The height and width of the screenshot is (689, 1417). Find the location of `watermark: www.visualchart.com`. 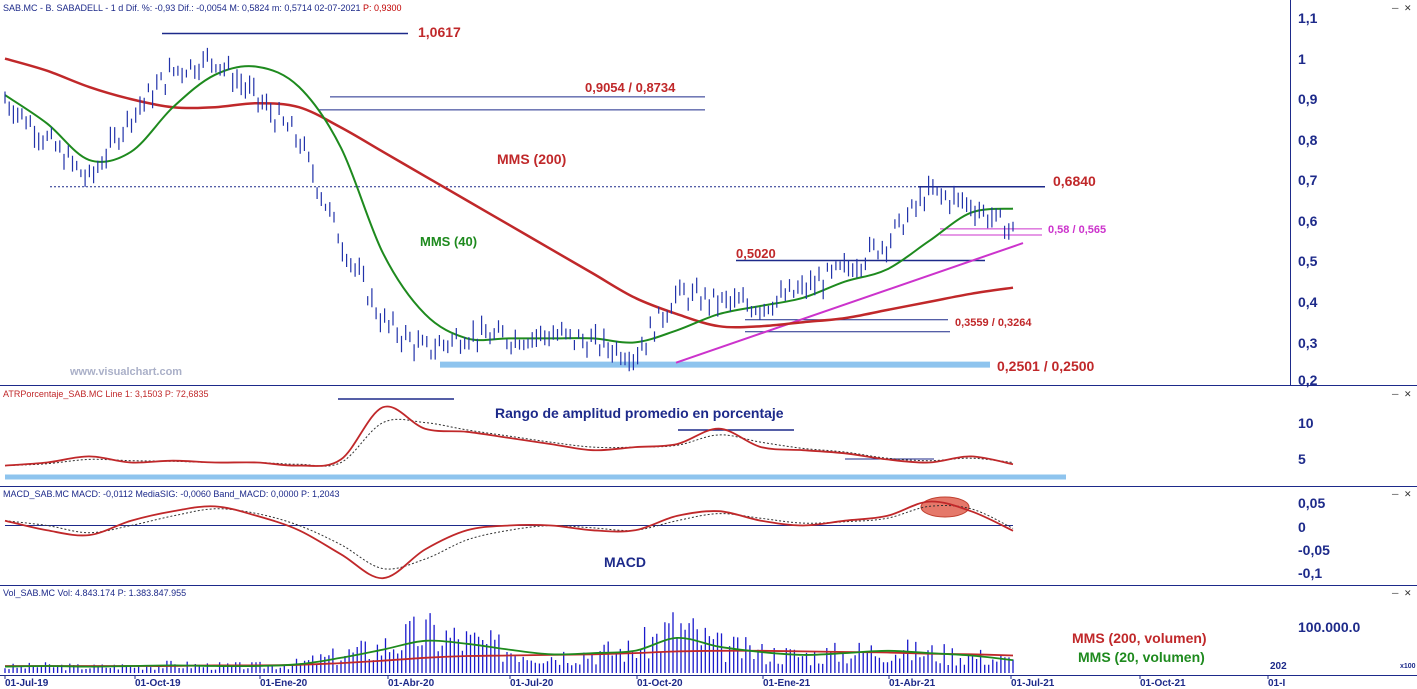

watermark: www.visualchart.com is located at coordinates (126, 372).